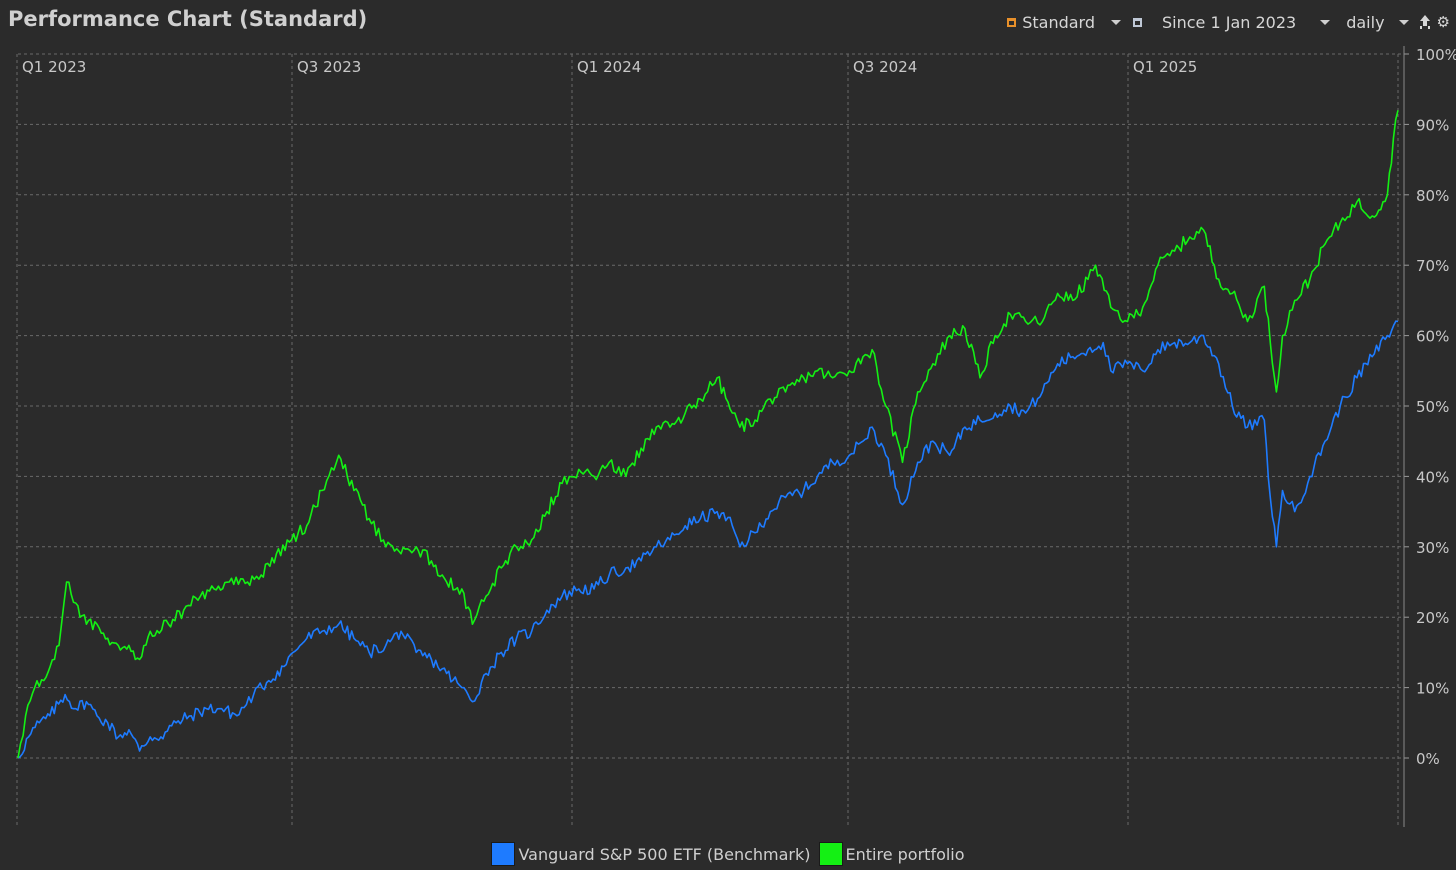  Describe the element at coordinates (830, 854) in the screenshot. I see `legend-swatch-portfolio` at that location.